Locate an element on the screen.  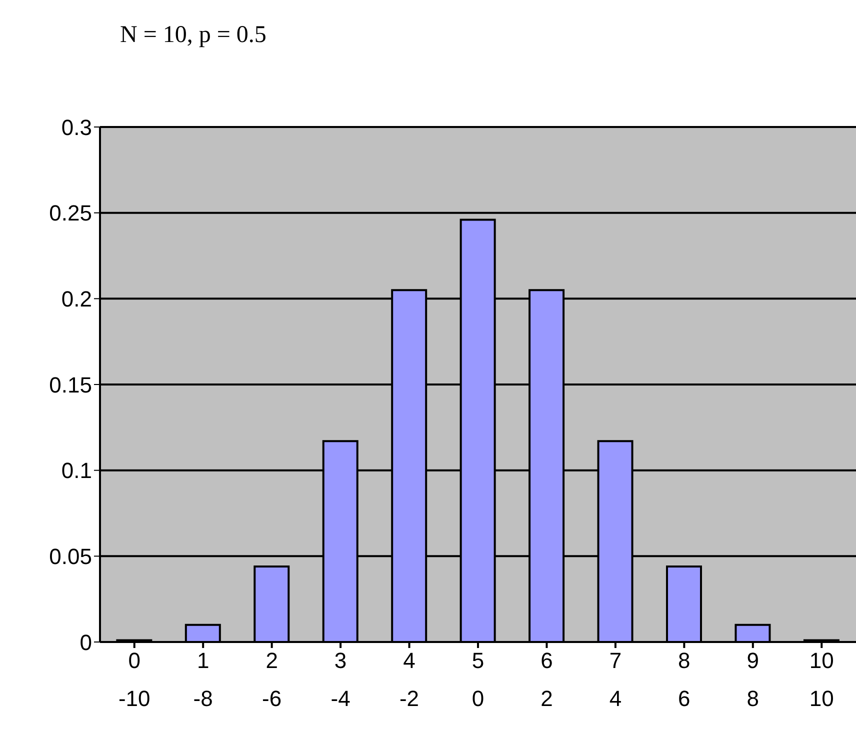
x-tick-label: 5 0 is located at coordinates (478, 679).